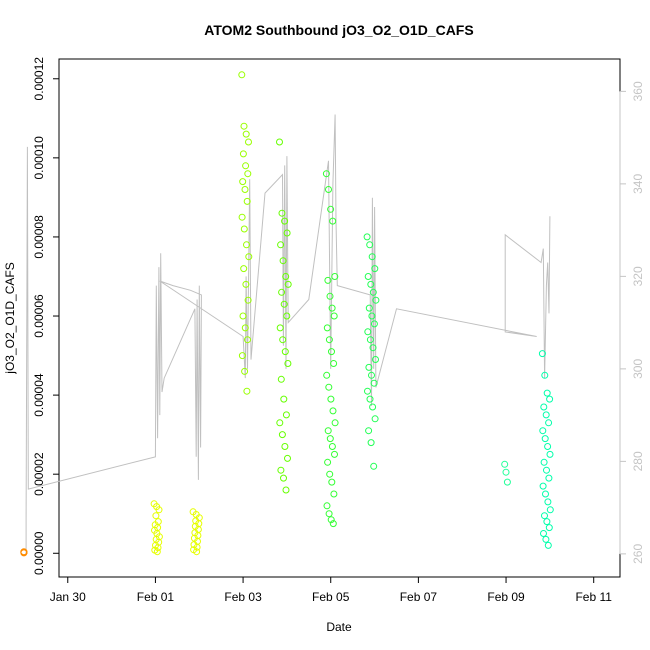  What do you see at coordinates (39, 158) in the screenshot?
I see `y-tick-label: 0.00010` at bounding box center [39, 158].